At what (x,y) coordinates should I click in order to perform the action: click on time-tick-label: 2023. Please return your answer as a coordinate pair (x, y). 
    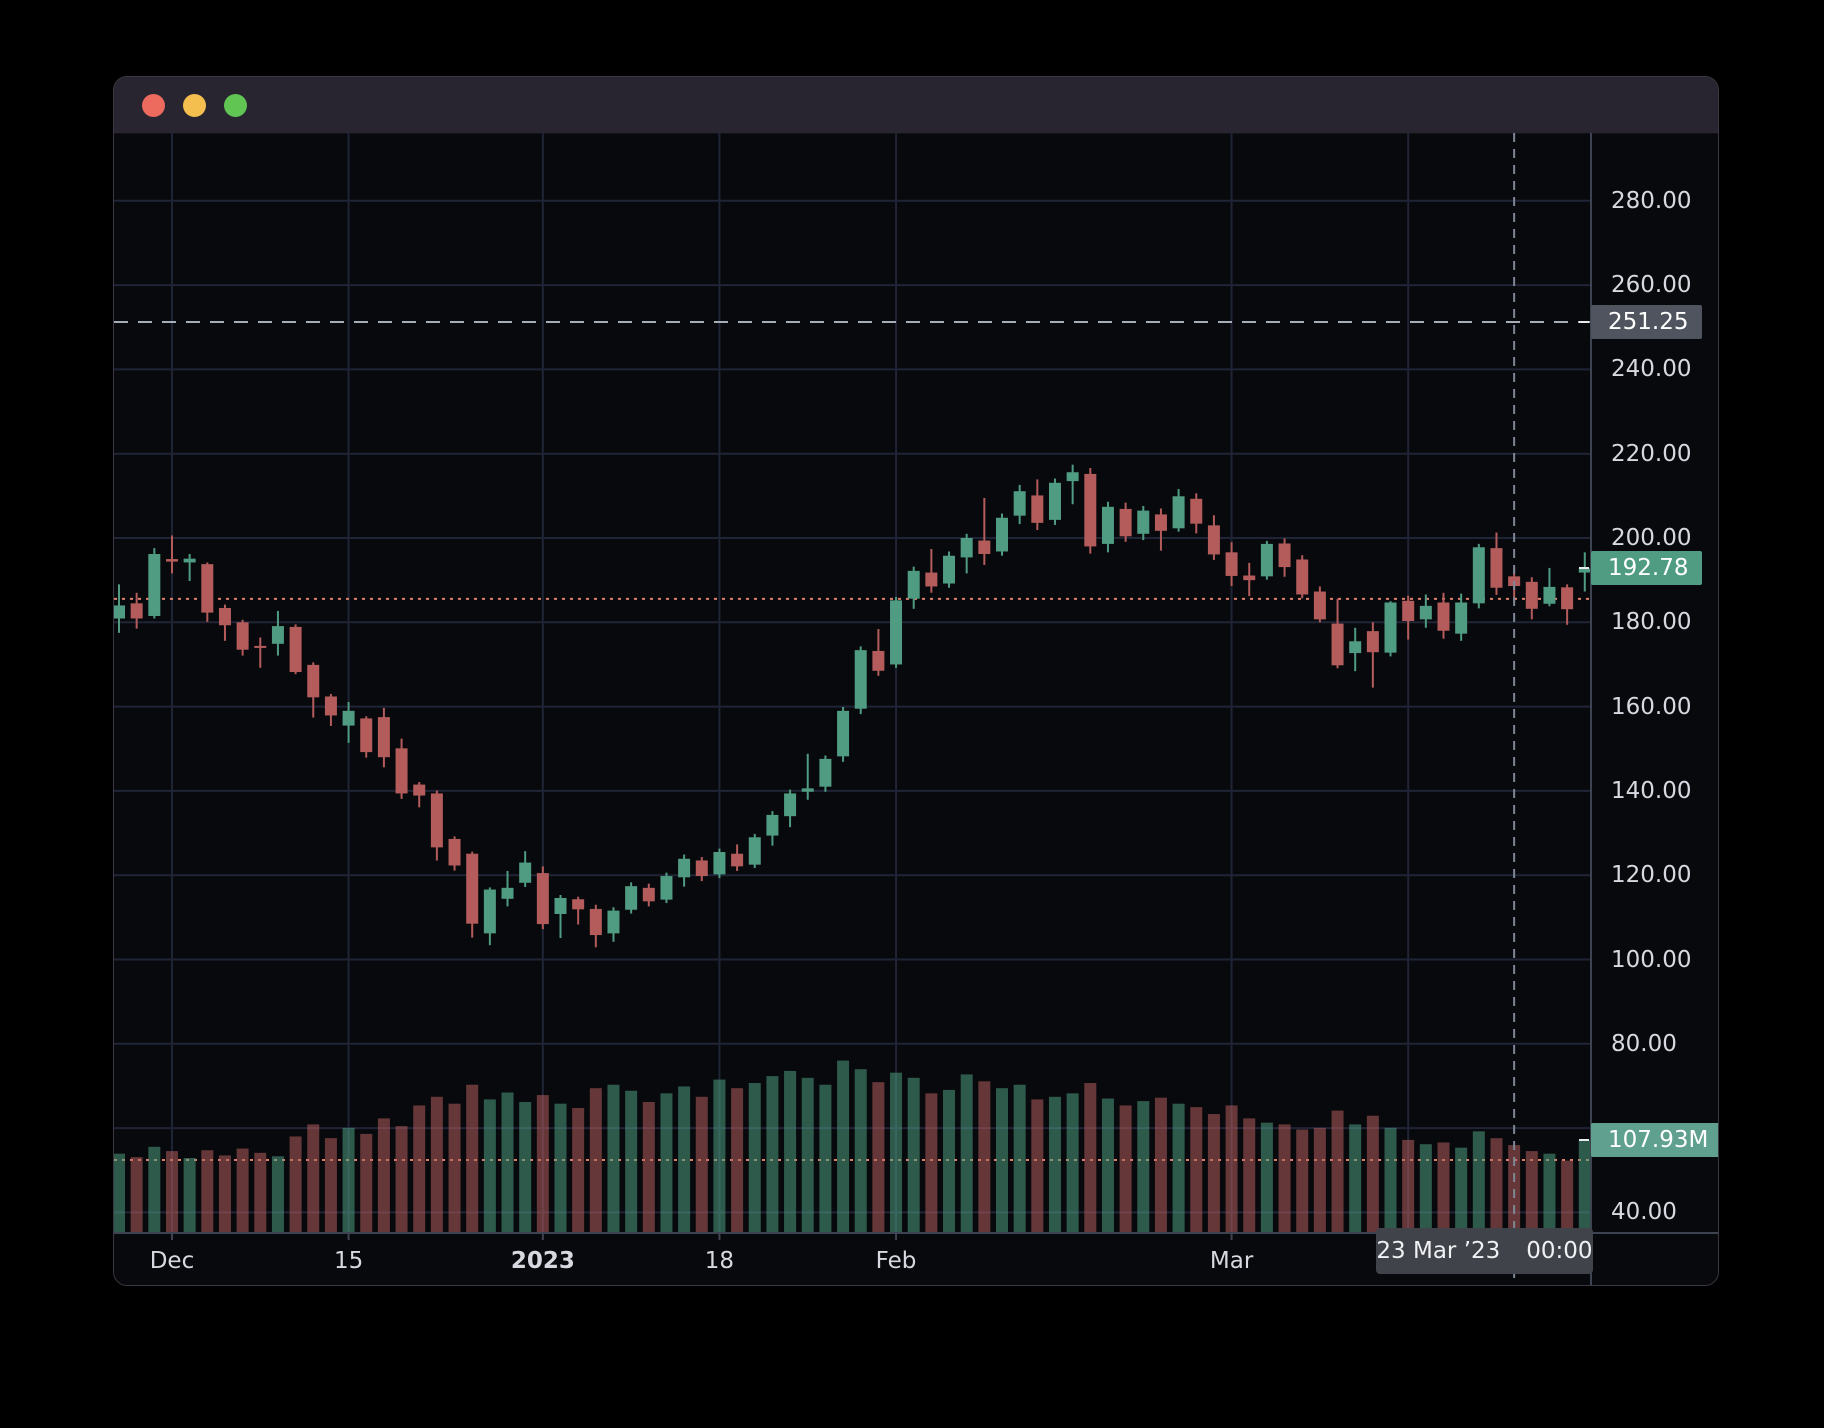
    Looking at the image, I should click on (542, 1261).